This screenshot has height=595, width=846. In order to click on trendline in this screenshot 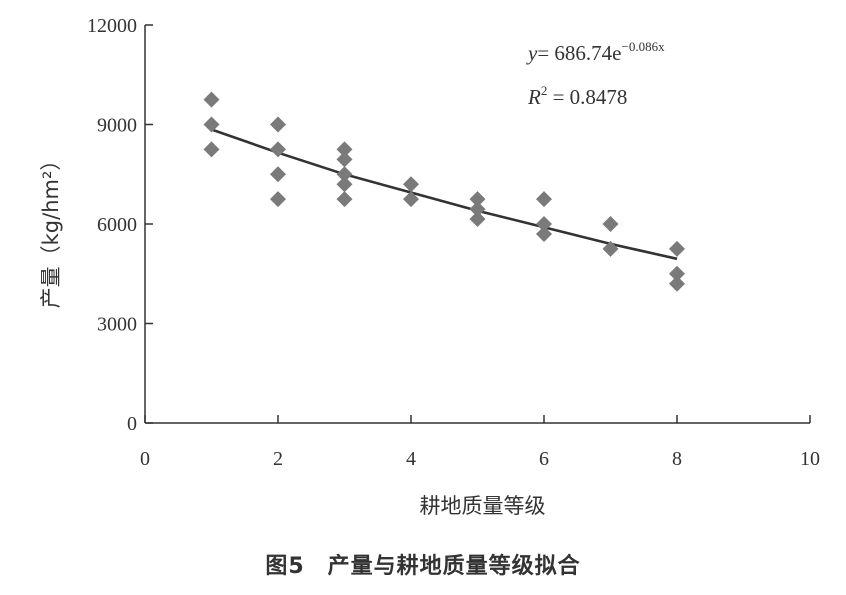, I will do `click(444, 194)`.